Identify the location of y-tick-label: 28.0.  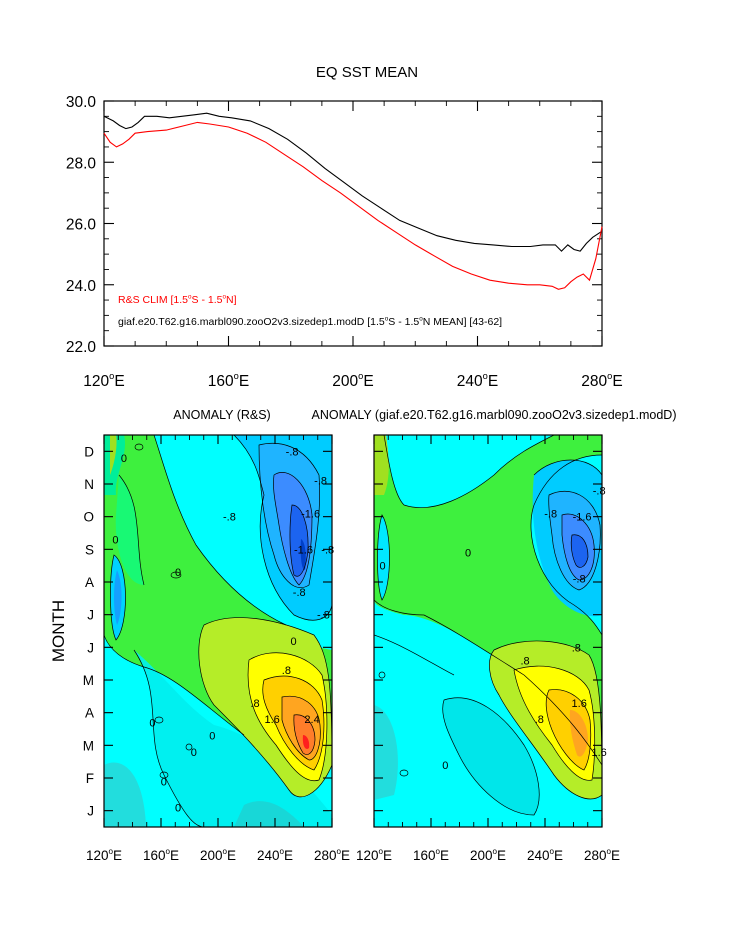
(81, 163).